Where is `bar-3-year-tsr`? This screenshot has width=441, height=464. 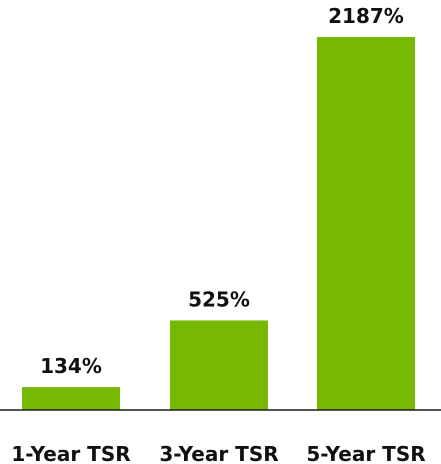 bar-3-year-tsr is located at coordinates (219, 365).